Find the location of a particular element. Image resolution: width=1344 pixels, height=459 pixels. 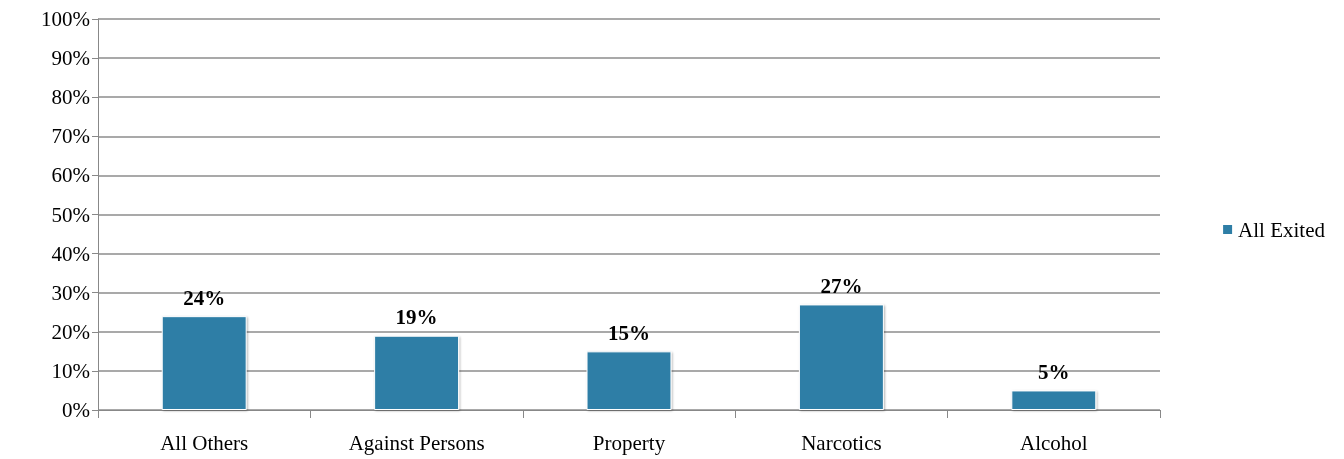

data-label: 27% is located at coordinates (841, 285).